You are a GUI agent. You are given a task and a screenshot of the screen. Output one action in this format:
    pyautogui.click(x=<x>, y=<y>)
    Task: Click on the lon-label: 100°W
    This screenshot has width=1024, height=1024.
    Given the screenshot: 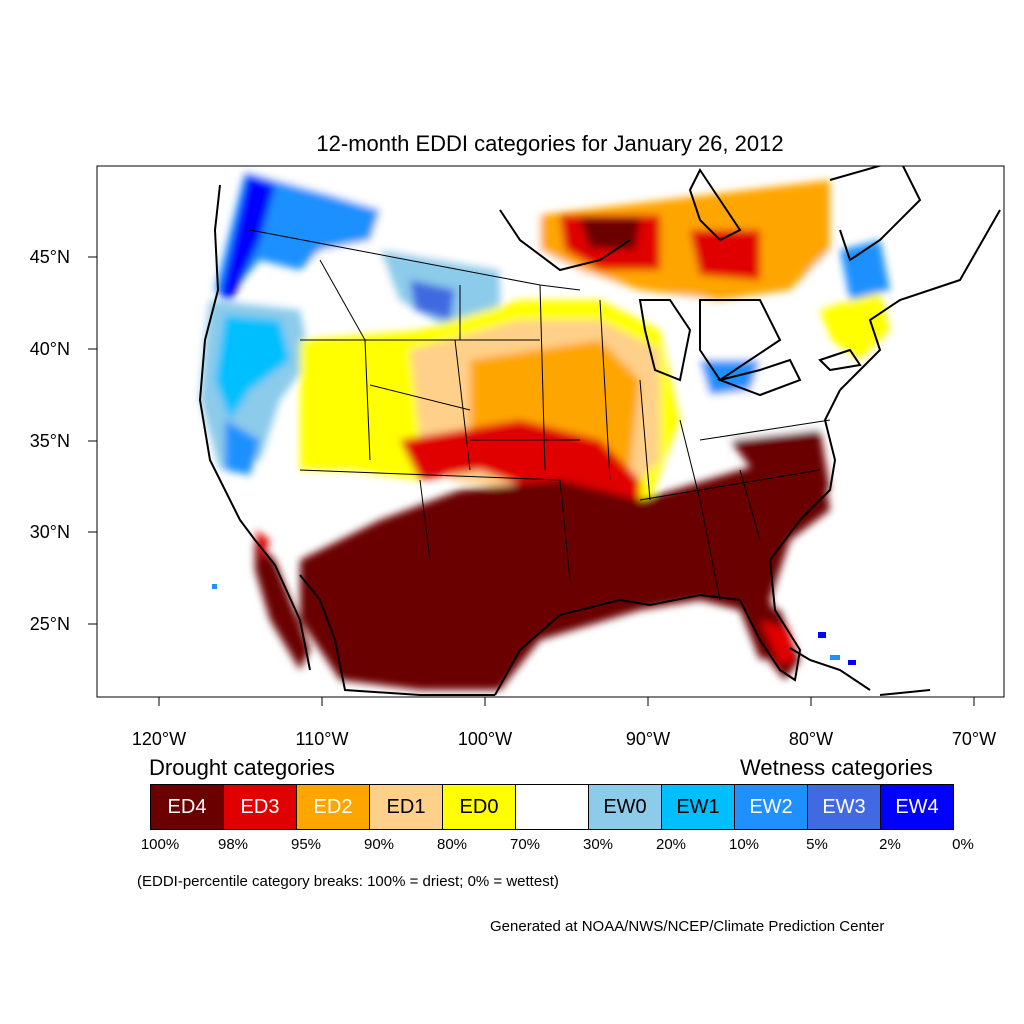 What is the action you would take?
    pyautogui.click(x=485, y=739)
    